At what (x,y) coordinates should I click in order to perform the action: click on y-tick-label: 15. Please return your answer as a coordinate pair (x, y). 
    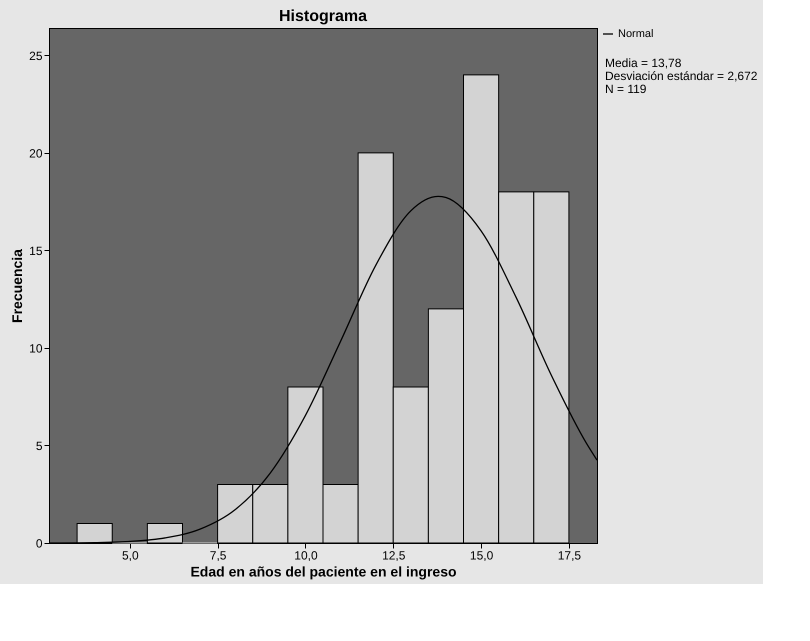
    Looking at the image, I should click on (36, 251).